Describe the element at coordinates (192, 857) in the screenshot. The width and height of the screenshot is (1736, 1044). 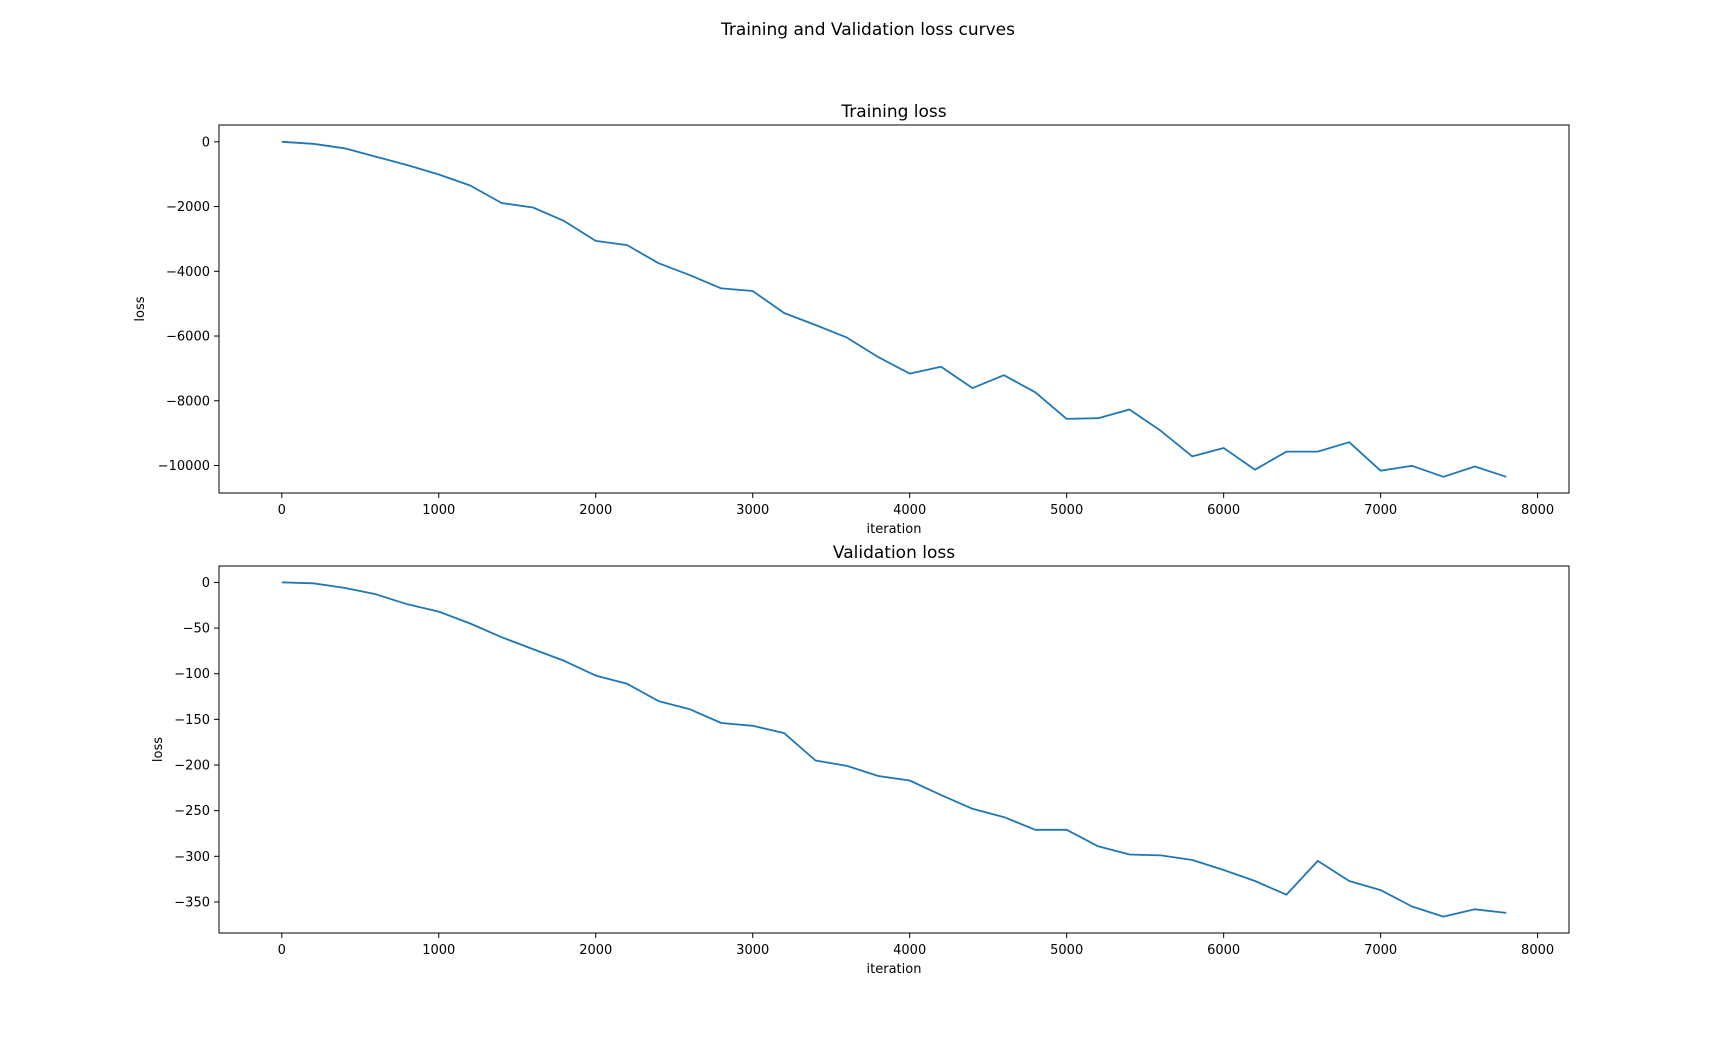
I see `y-tick-label: −300` at that location.